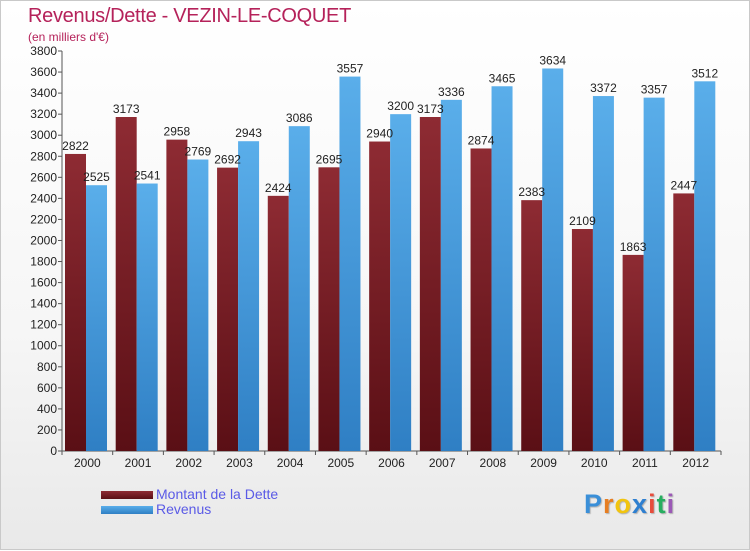 This screenshot has height=551, width=750. What do you see at coordinates (400, 106) in the screenshot?
I see `data-label: 3200` at bounding box center [400, 106].